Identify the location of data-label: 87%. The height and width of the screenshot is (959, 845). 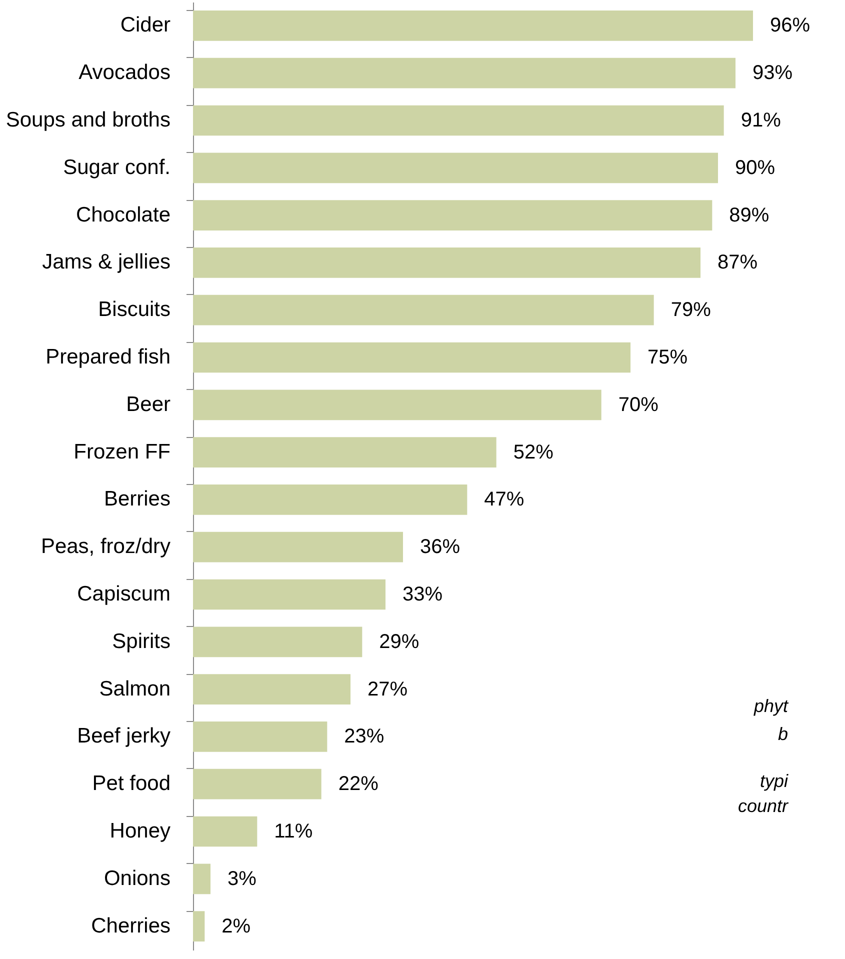
(738, 263).